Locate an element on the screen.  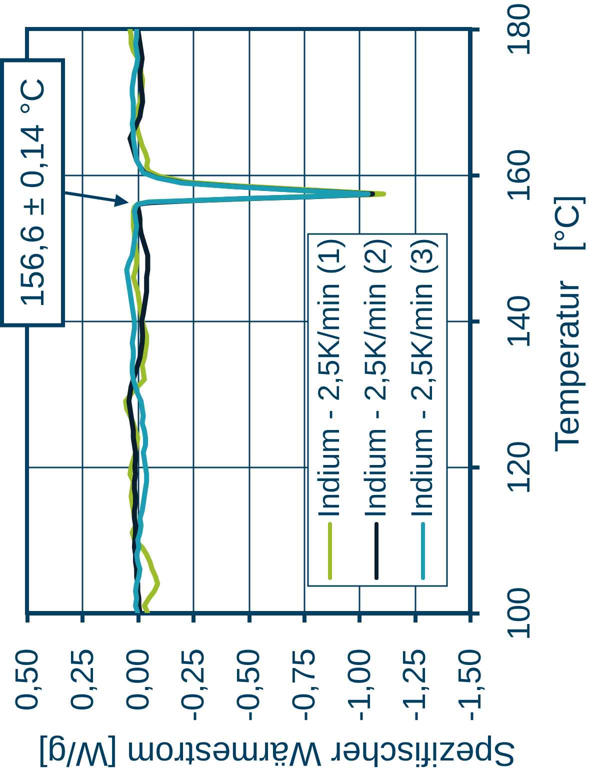
y-tick-label: 160 is located at coordinates (518, 175).